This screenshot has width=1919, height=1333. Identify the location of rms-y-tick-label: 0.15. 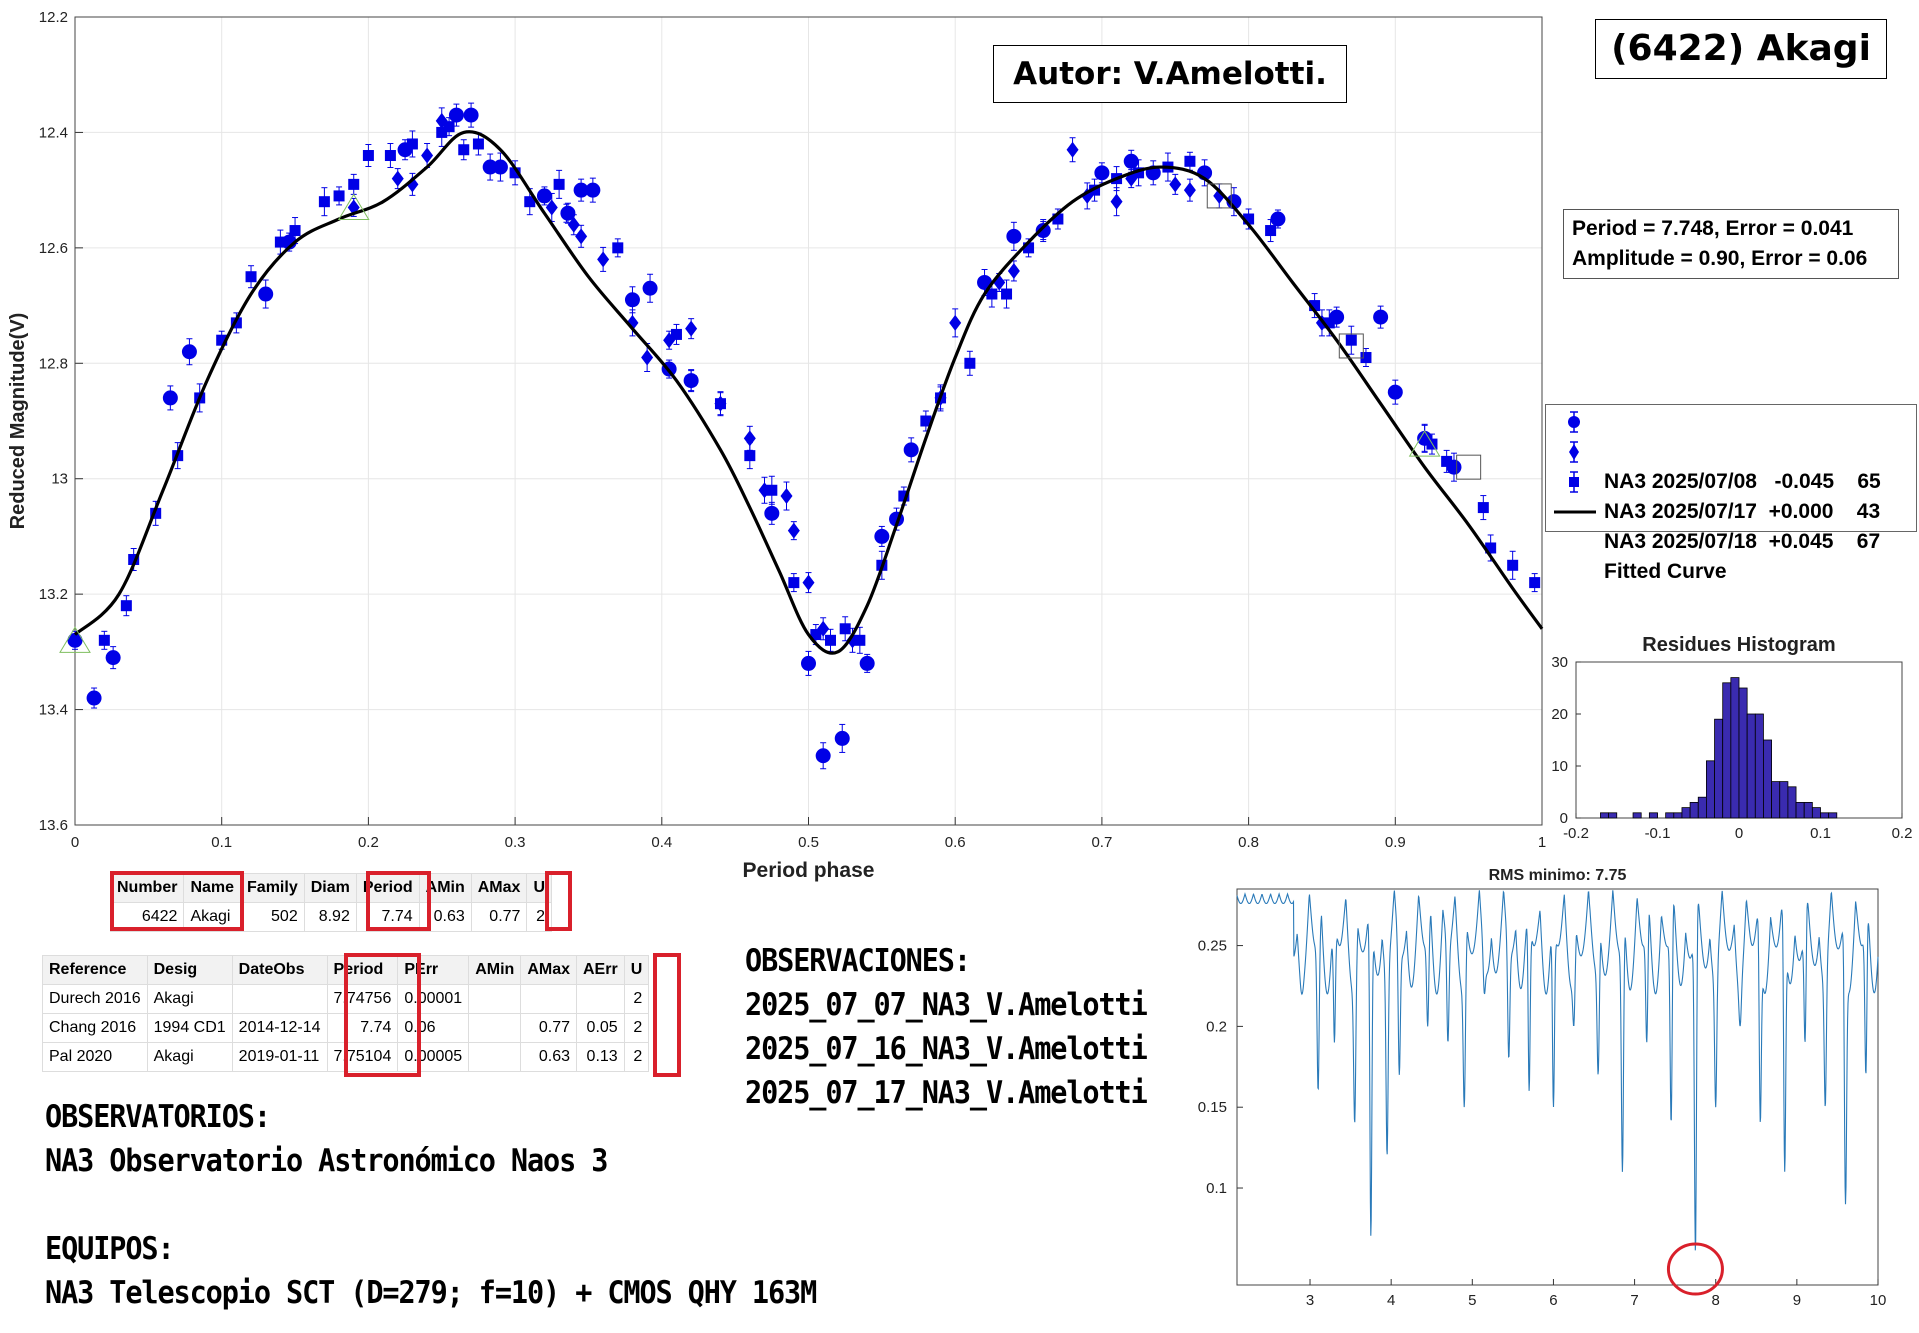
(1212, 1107).